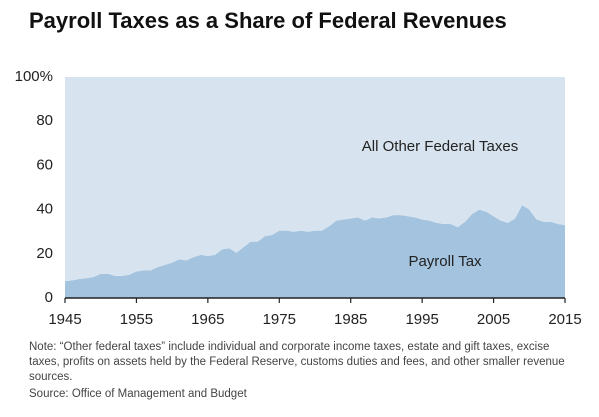 Image resolution: width=599 pixels, height=417 pixels. I want to click on x-tick-label: 1945, so click(64, 319).